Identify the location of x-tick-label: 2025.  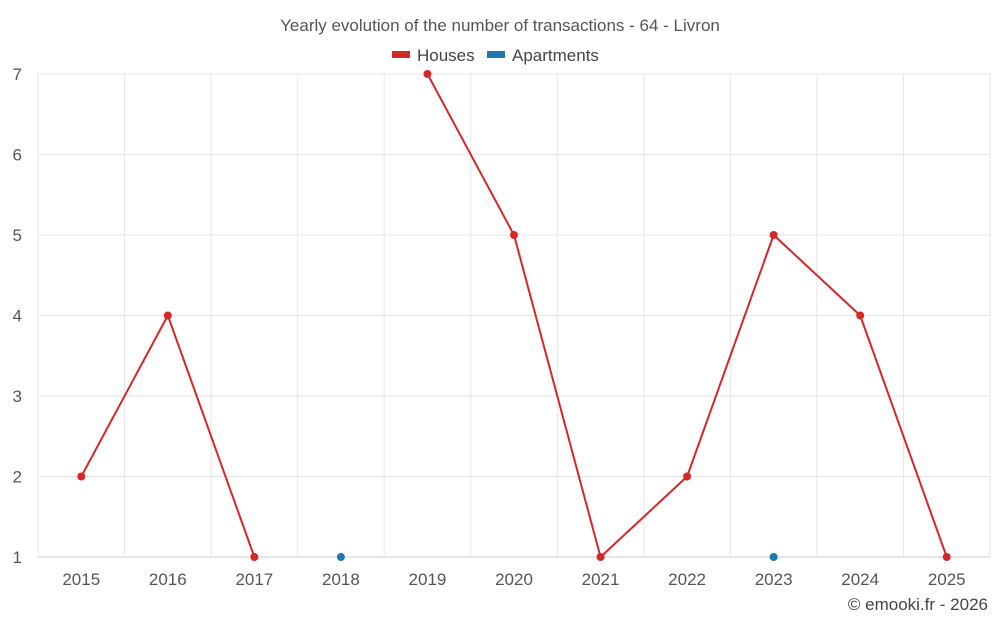
(947, 579).